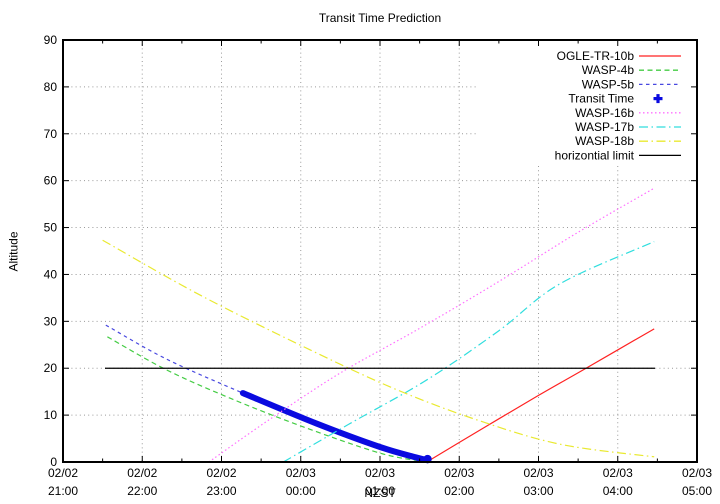  What do you see at coordinates (13, 251) in the screenshot?
I see `y-axis-label: Altitude` at bounding box center [13, 251].